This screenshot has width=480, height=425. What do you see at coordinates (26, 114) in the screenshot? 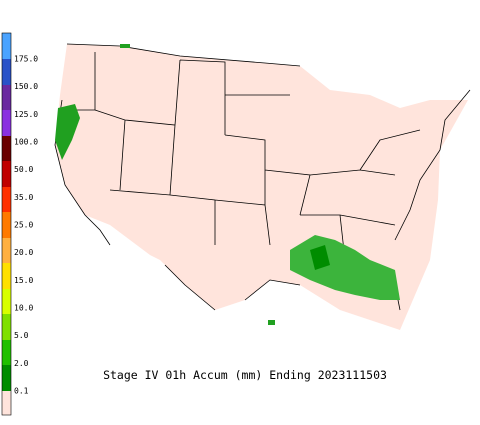
I see `legend-label: 125.0` at bounding box center [26, 114].